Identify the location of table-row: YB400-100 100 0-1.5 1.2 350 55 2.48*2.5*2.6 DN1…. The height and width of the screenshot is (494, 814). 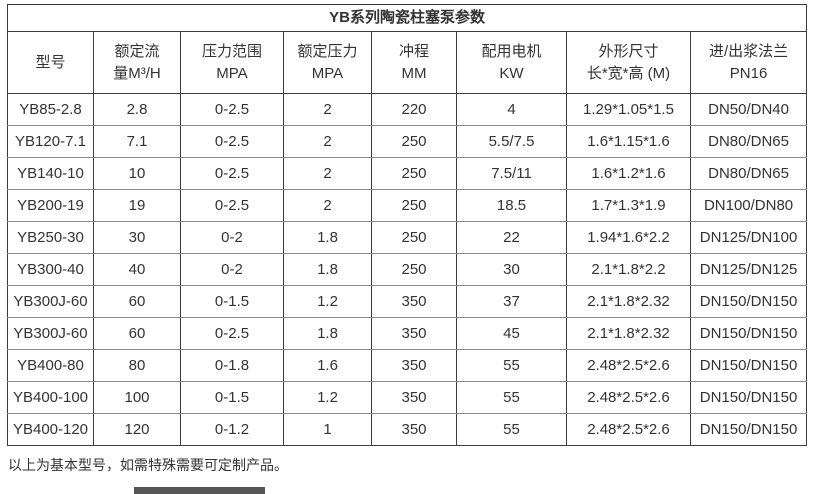
(407, 397).